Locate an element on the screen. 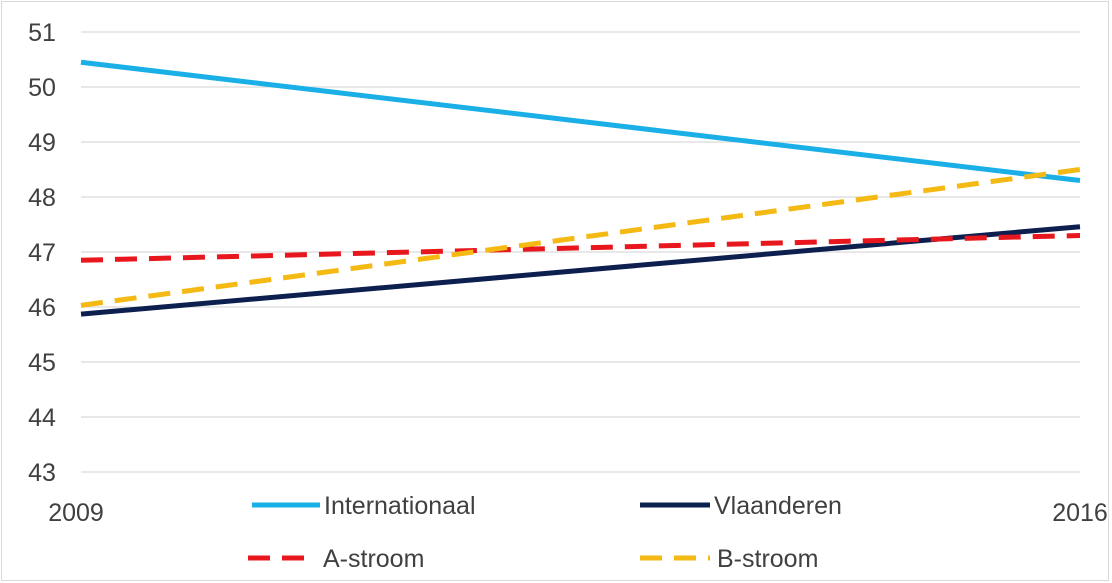 The image size is (1112, 583). legend-item: B-stroom is located at coordinates (729, 559).